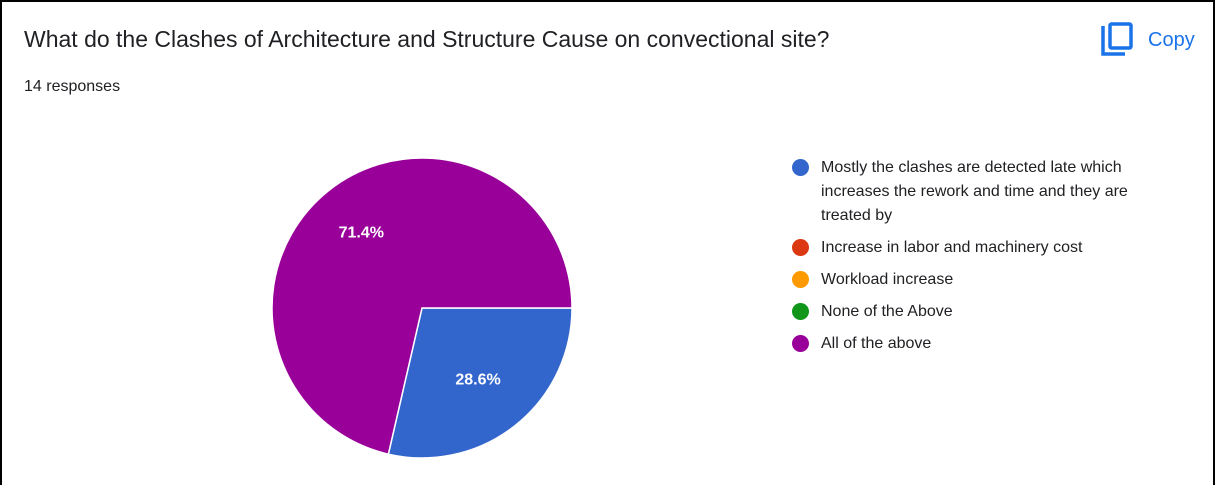  Describe the element at coordinates (972, 344) in the screenshot. I see `legend-item-4: All of the above` at that location.